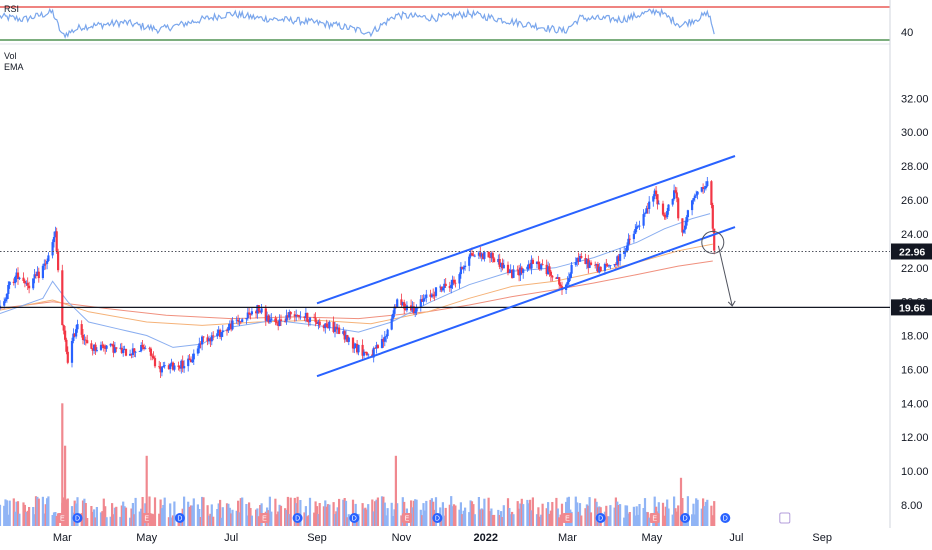 Image resolution: width=932 pixels, height=550 pixels. What do you see at coordinates (915, 235) in the screenshot?
I see `price-tick-label: 24.00` at bounding box center [915, 235].